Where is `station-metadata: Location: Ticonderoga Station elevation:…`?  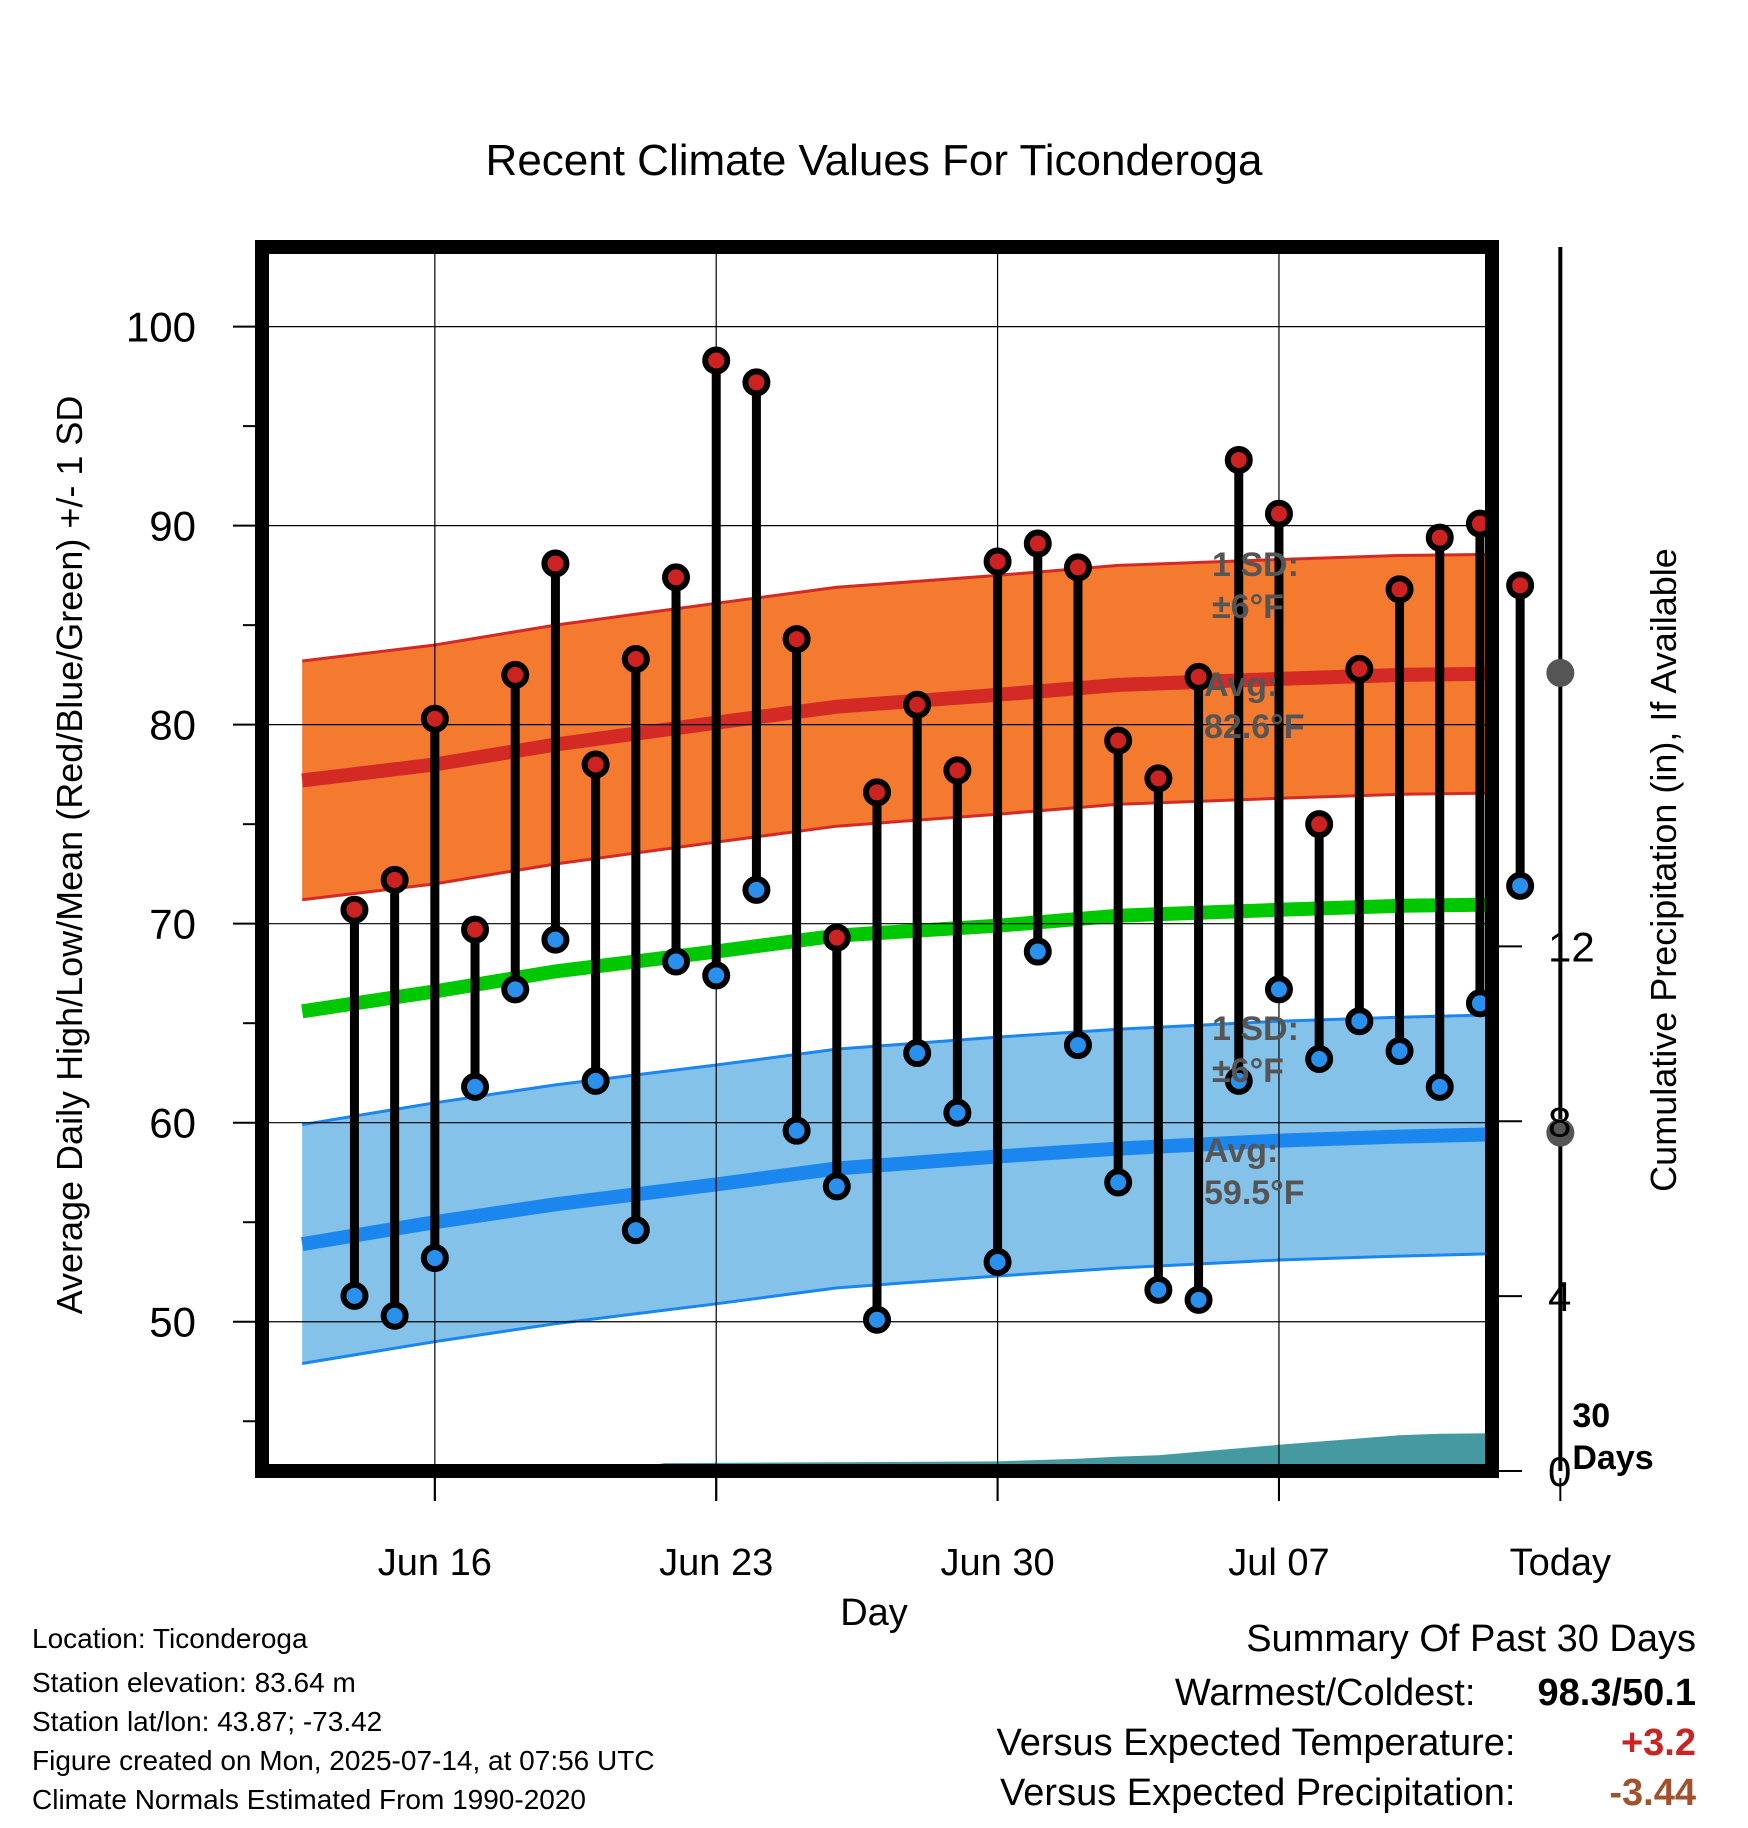
station-metadata: Location: Ticonderoga Station elevation:… is located at coordinates (343, 1719).